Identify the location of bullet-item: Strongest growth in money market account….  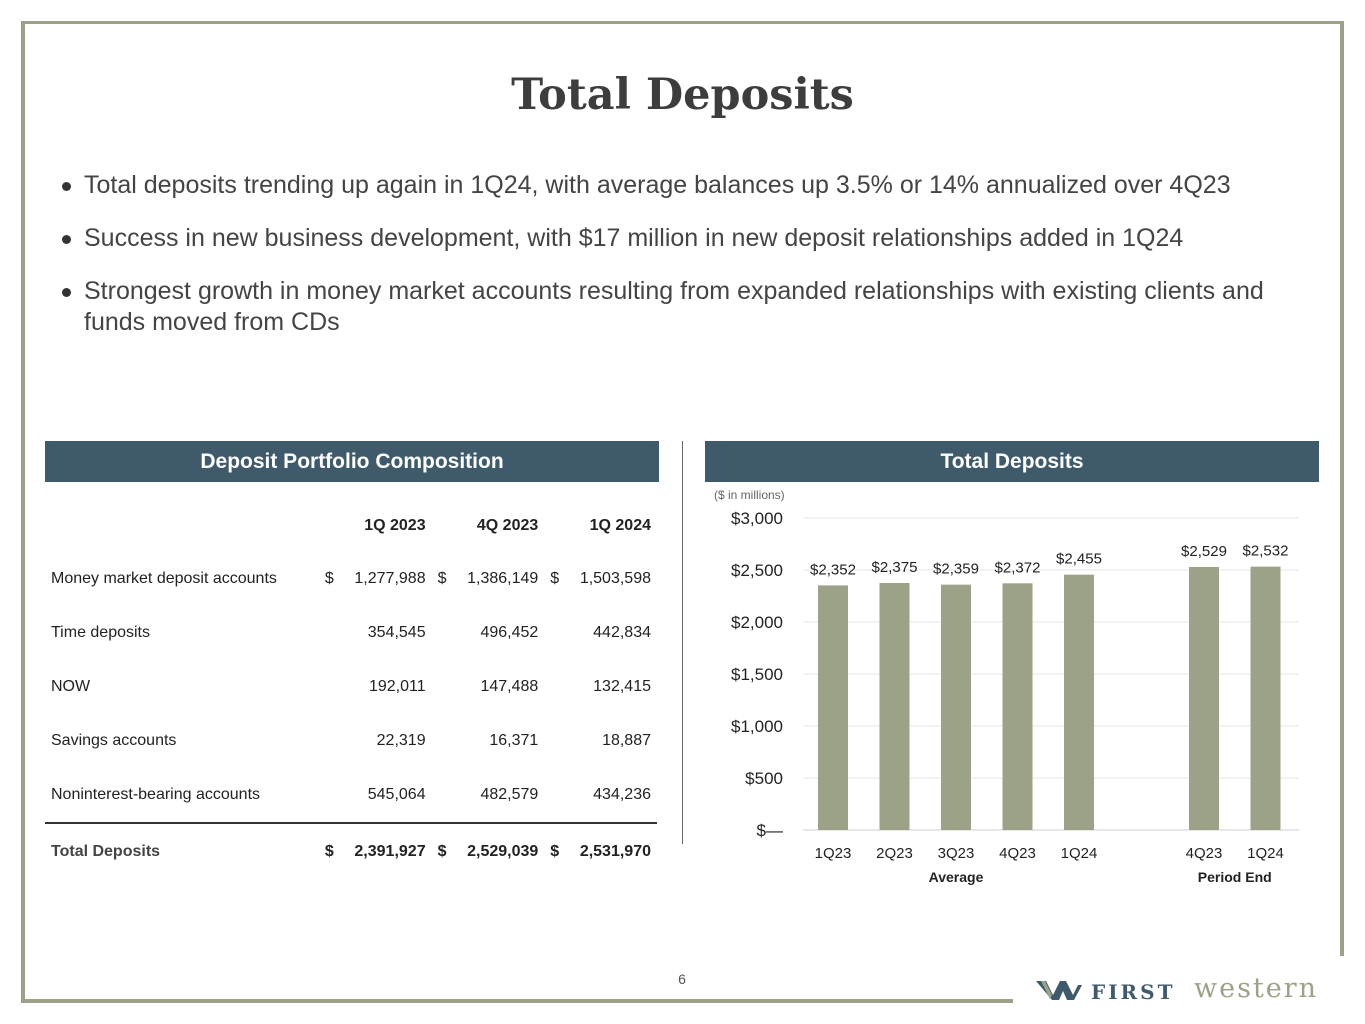
(680, 307).